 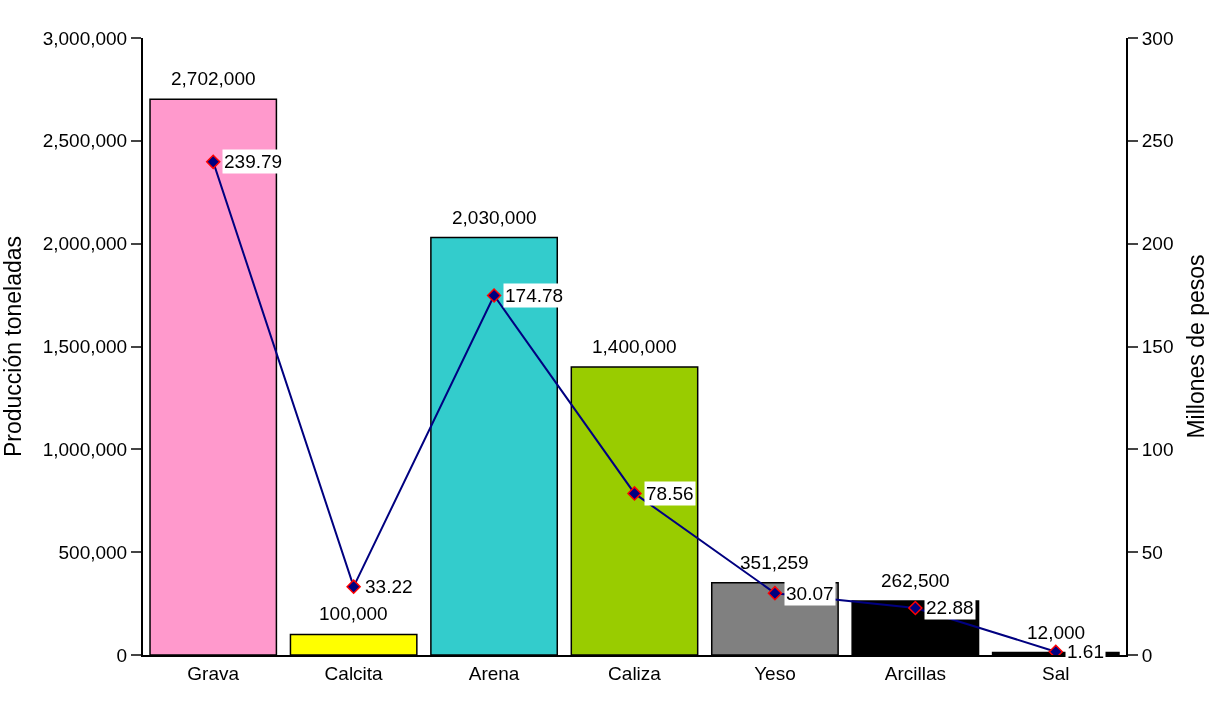 What do you see at coordinates (915, 580) in the screenshot?
I see `data-label: 262,500` at bounding box center [915, 580].